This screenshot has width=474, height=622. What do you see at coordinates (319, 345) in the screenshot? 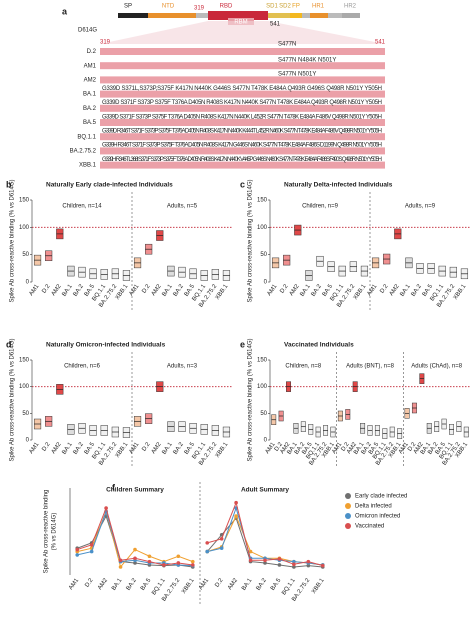
I see `chart-title: Vaccinated Individuals` at bounding box center [319, 345].